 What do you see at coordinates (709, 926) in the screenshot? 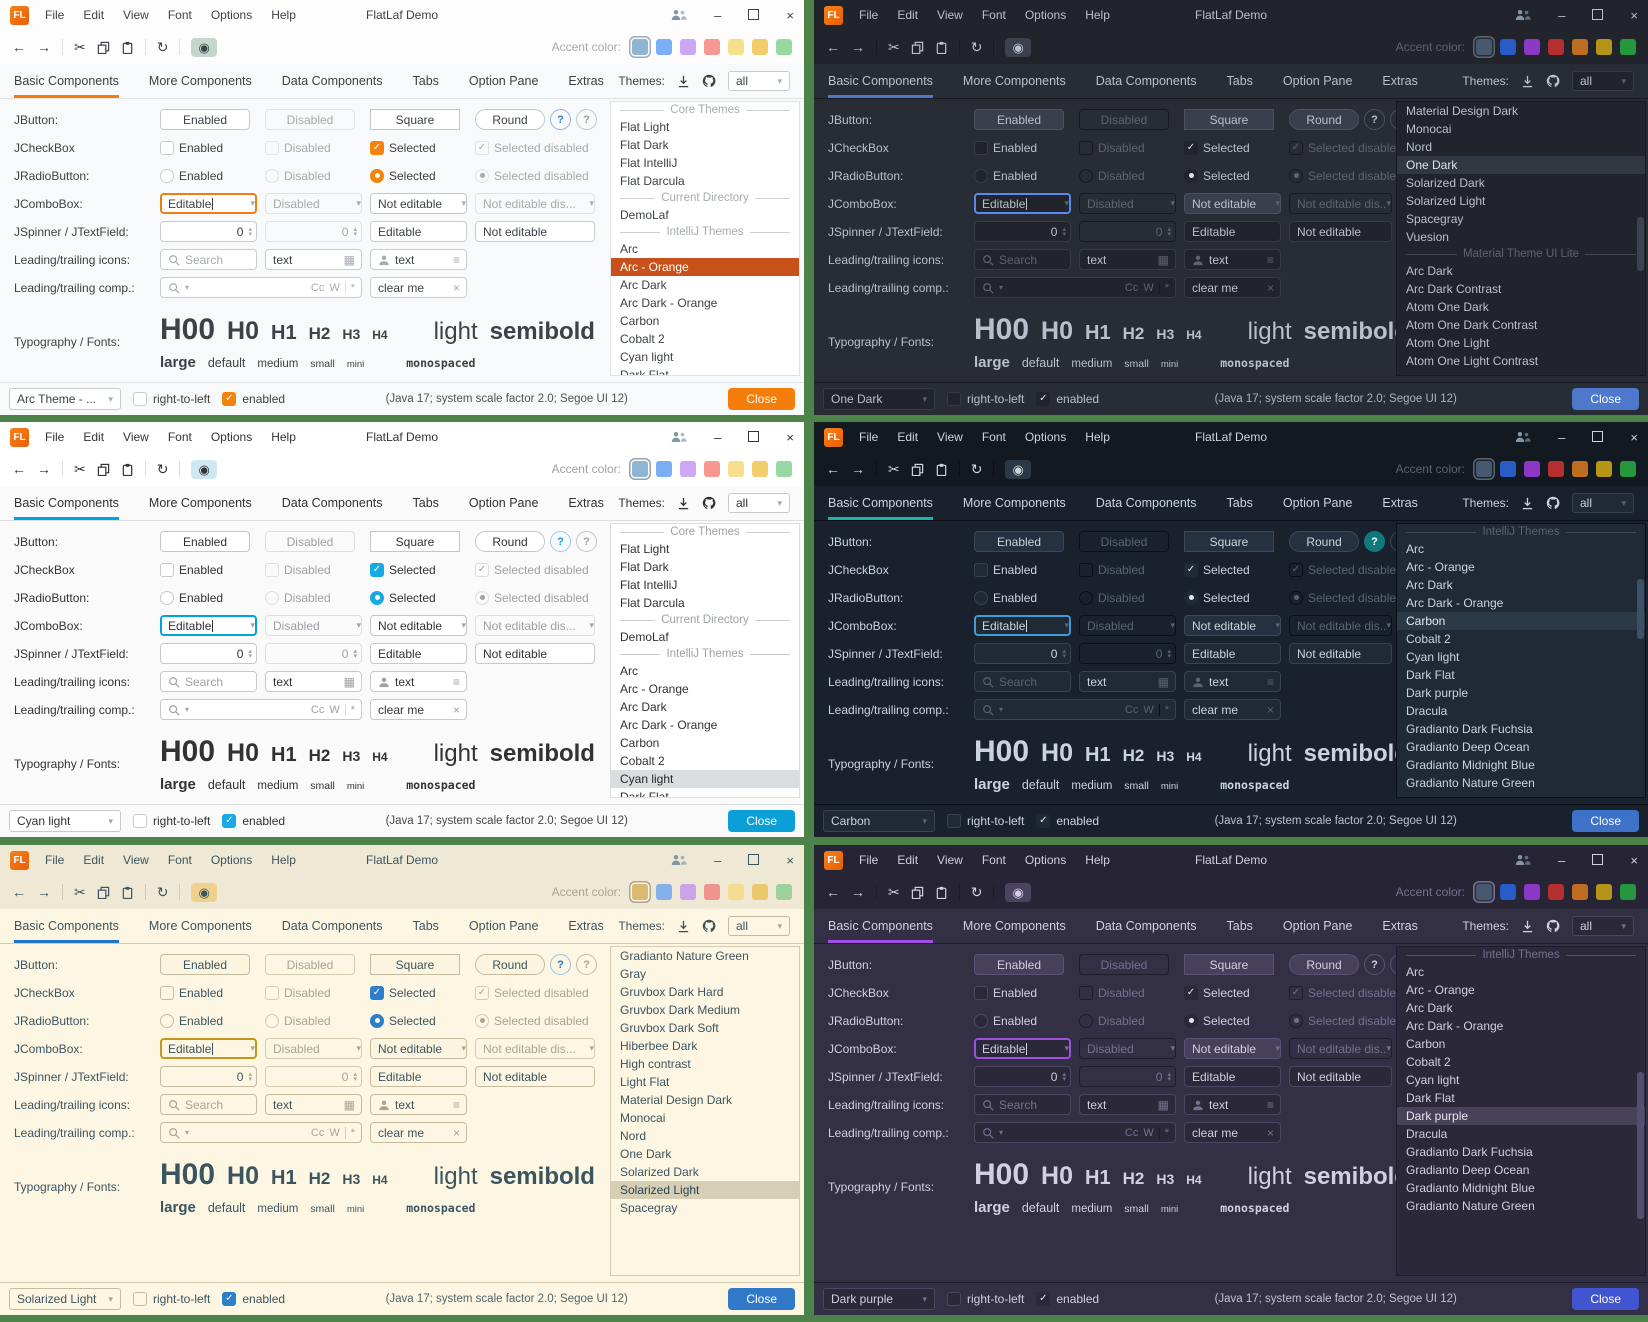
I see `github-icon` at bounding box center [709, 926].